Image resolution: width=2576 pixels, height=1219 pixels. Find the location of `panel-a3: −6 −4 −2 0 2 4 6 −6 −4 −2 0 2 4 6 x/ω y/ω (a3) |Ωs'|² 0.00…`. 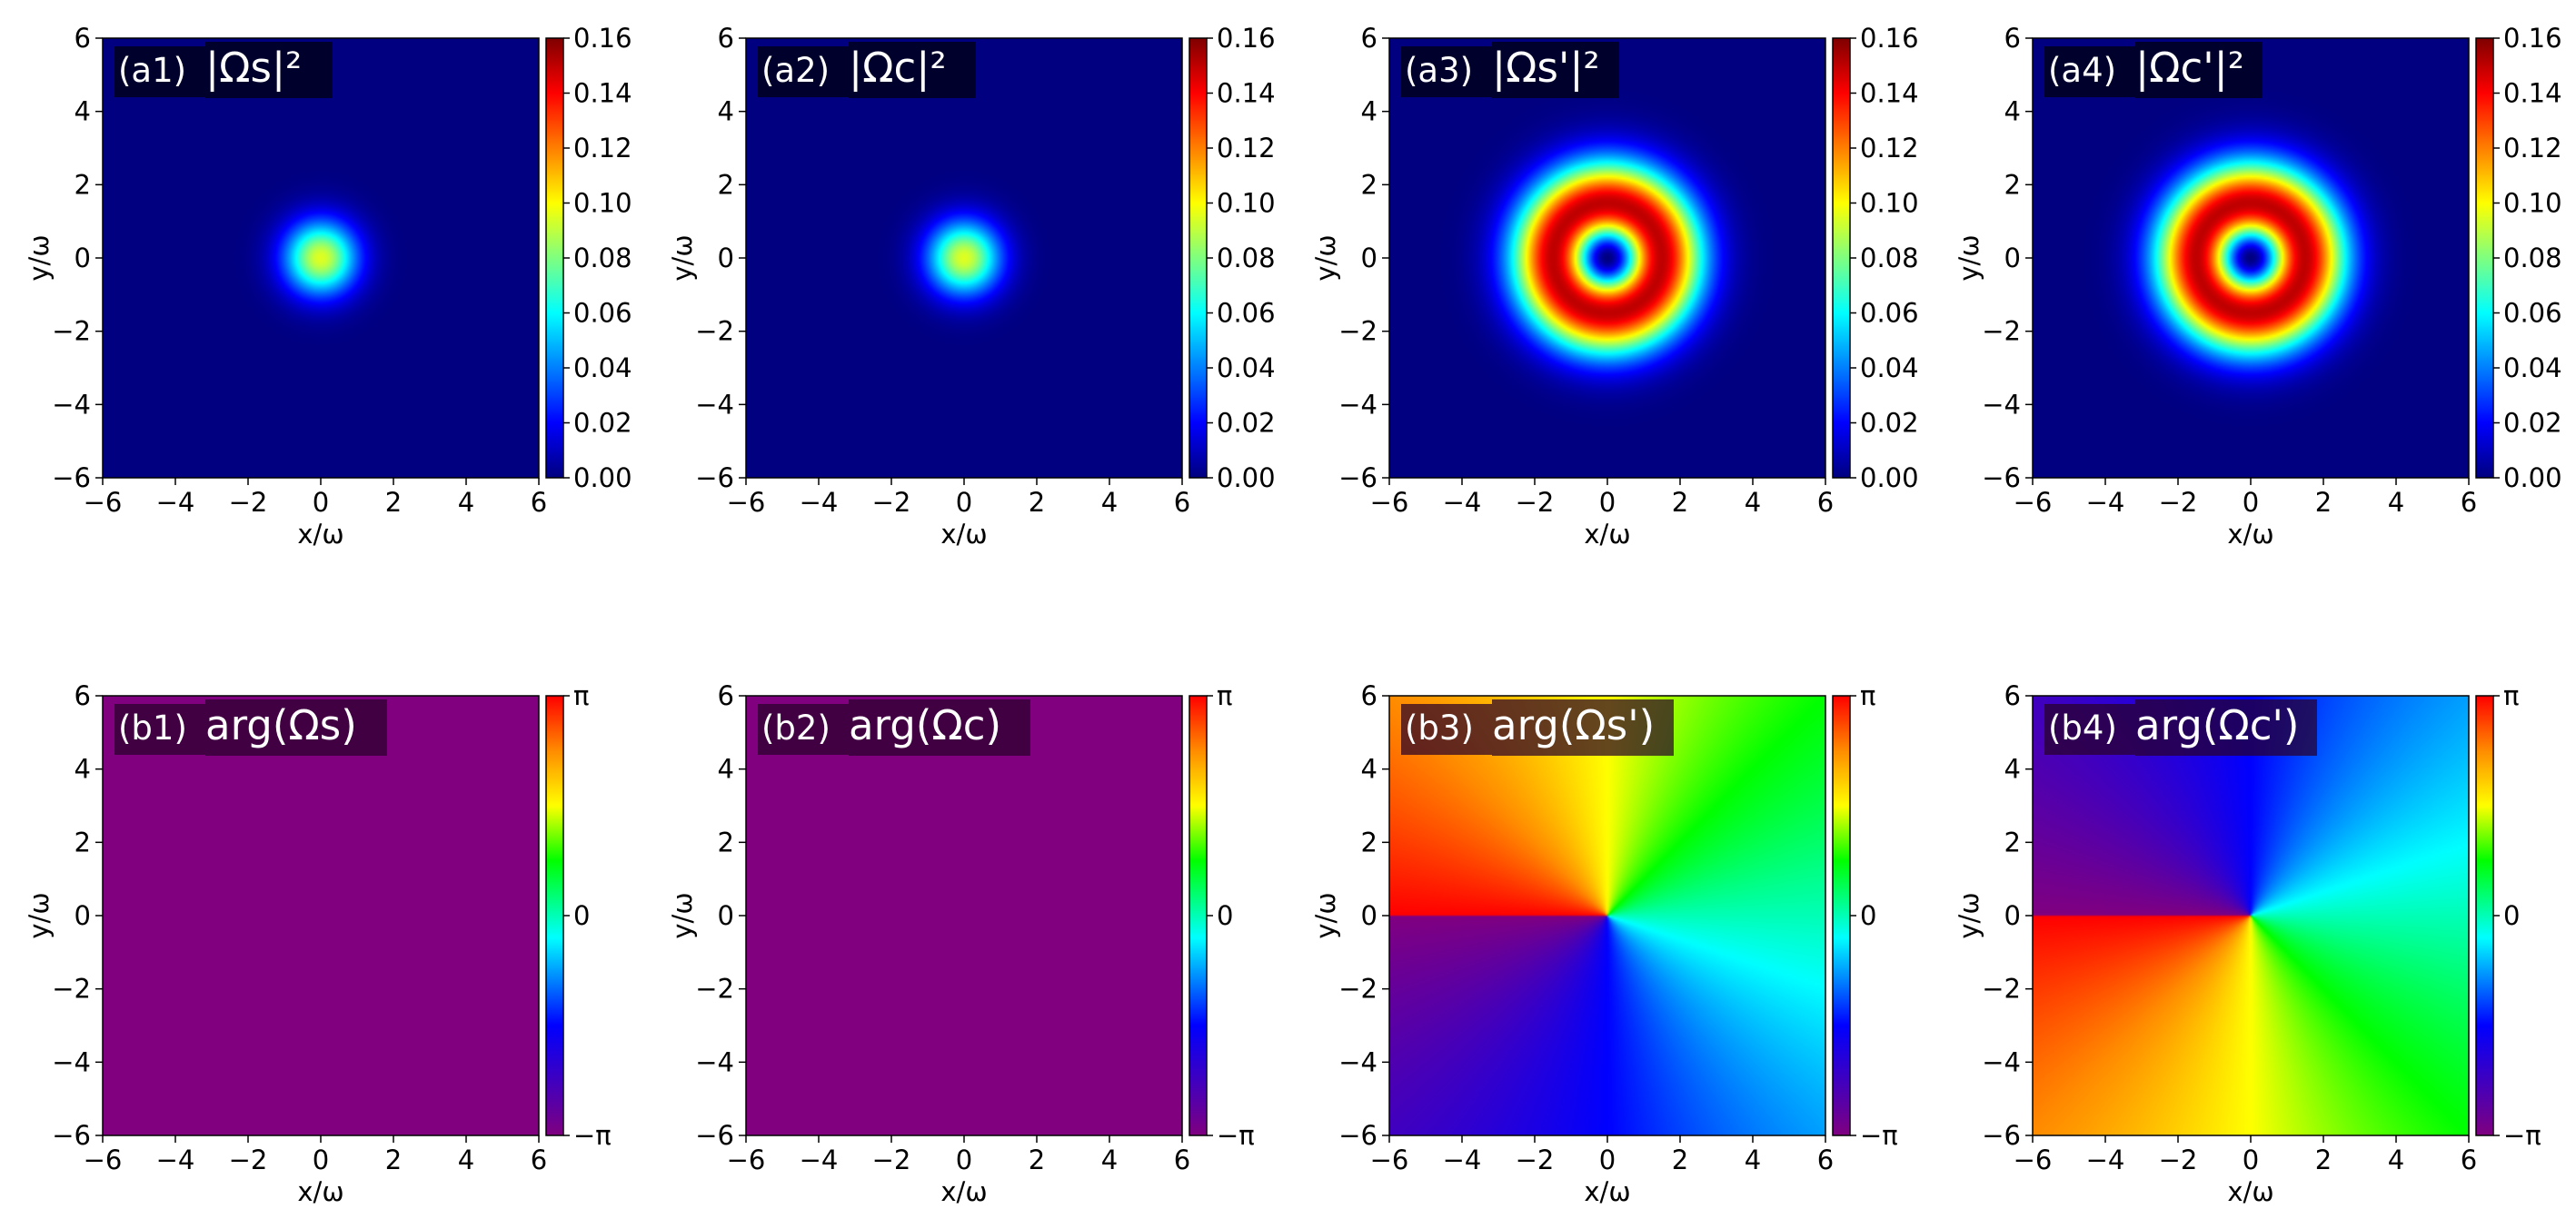

panel-a3: −6 −4 −2 0 2 4 6 −6 −4 −2 0 2 4 6 x/ω y/ω (a3) |Ωs'|² 0.00… is located at coordinates (1614, 286).